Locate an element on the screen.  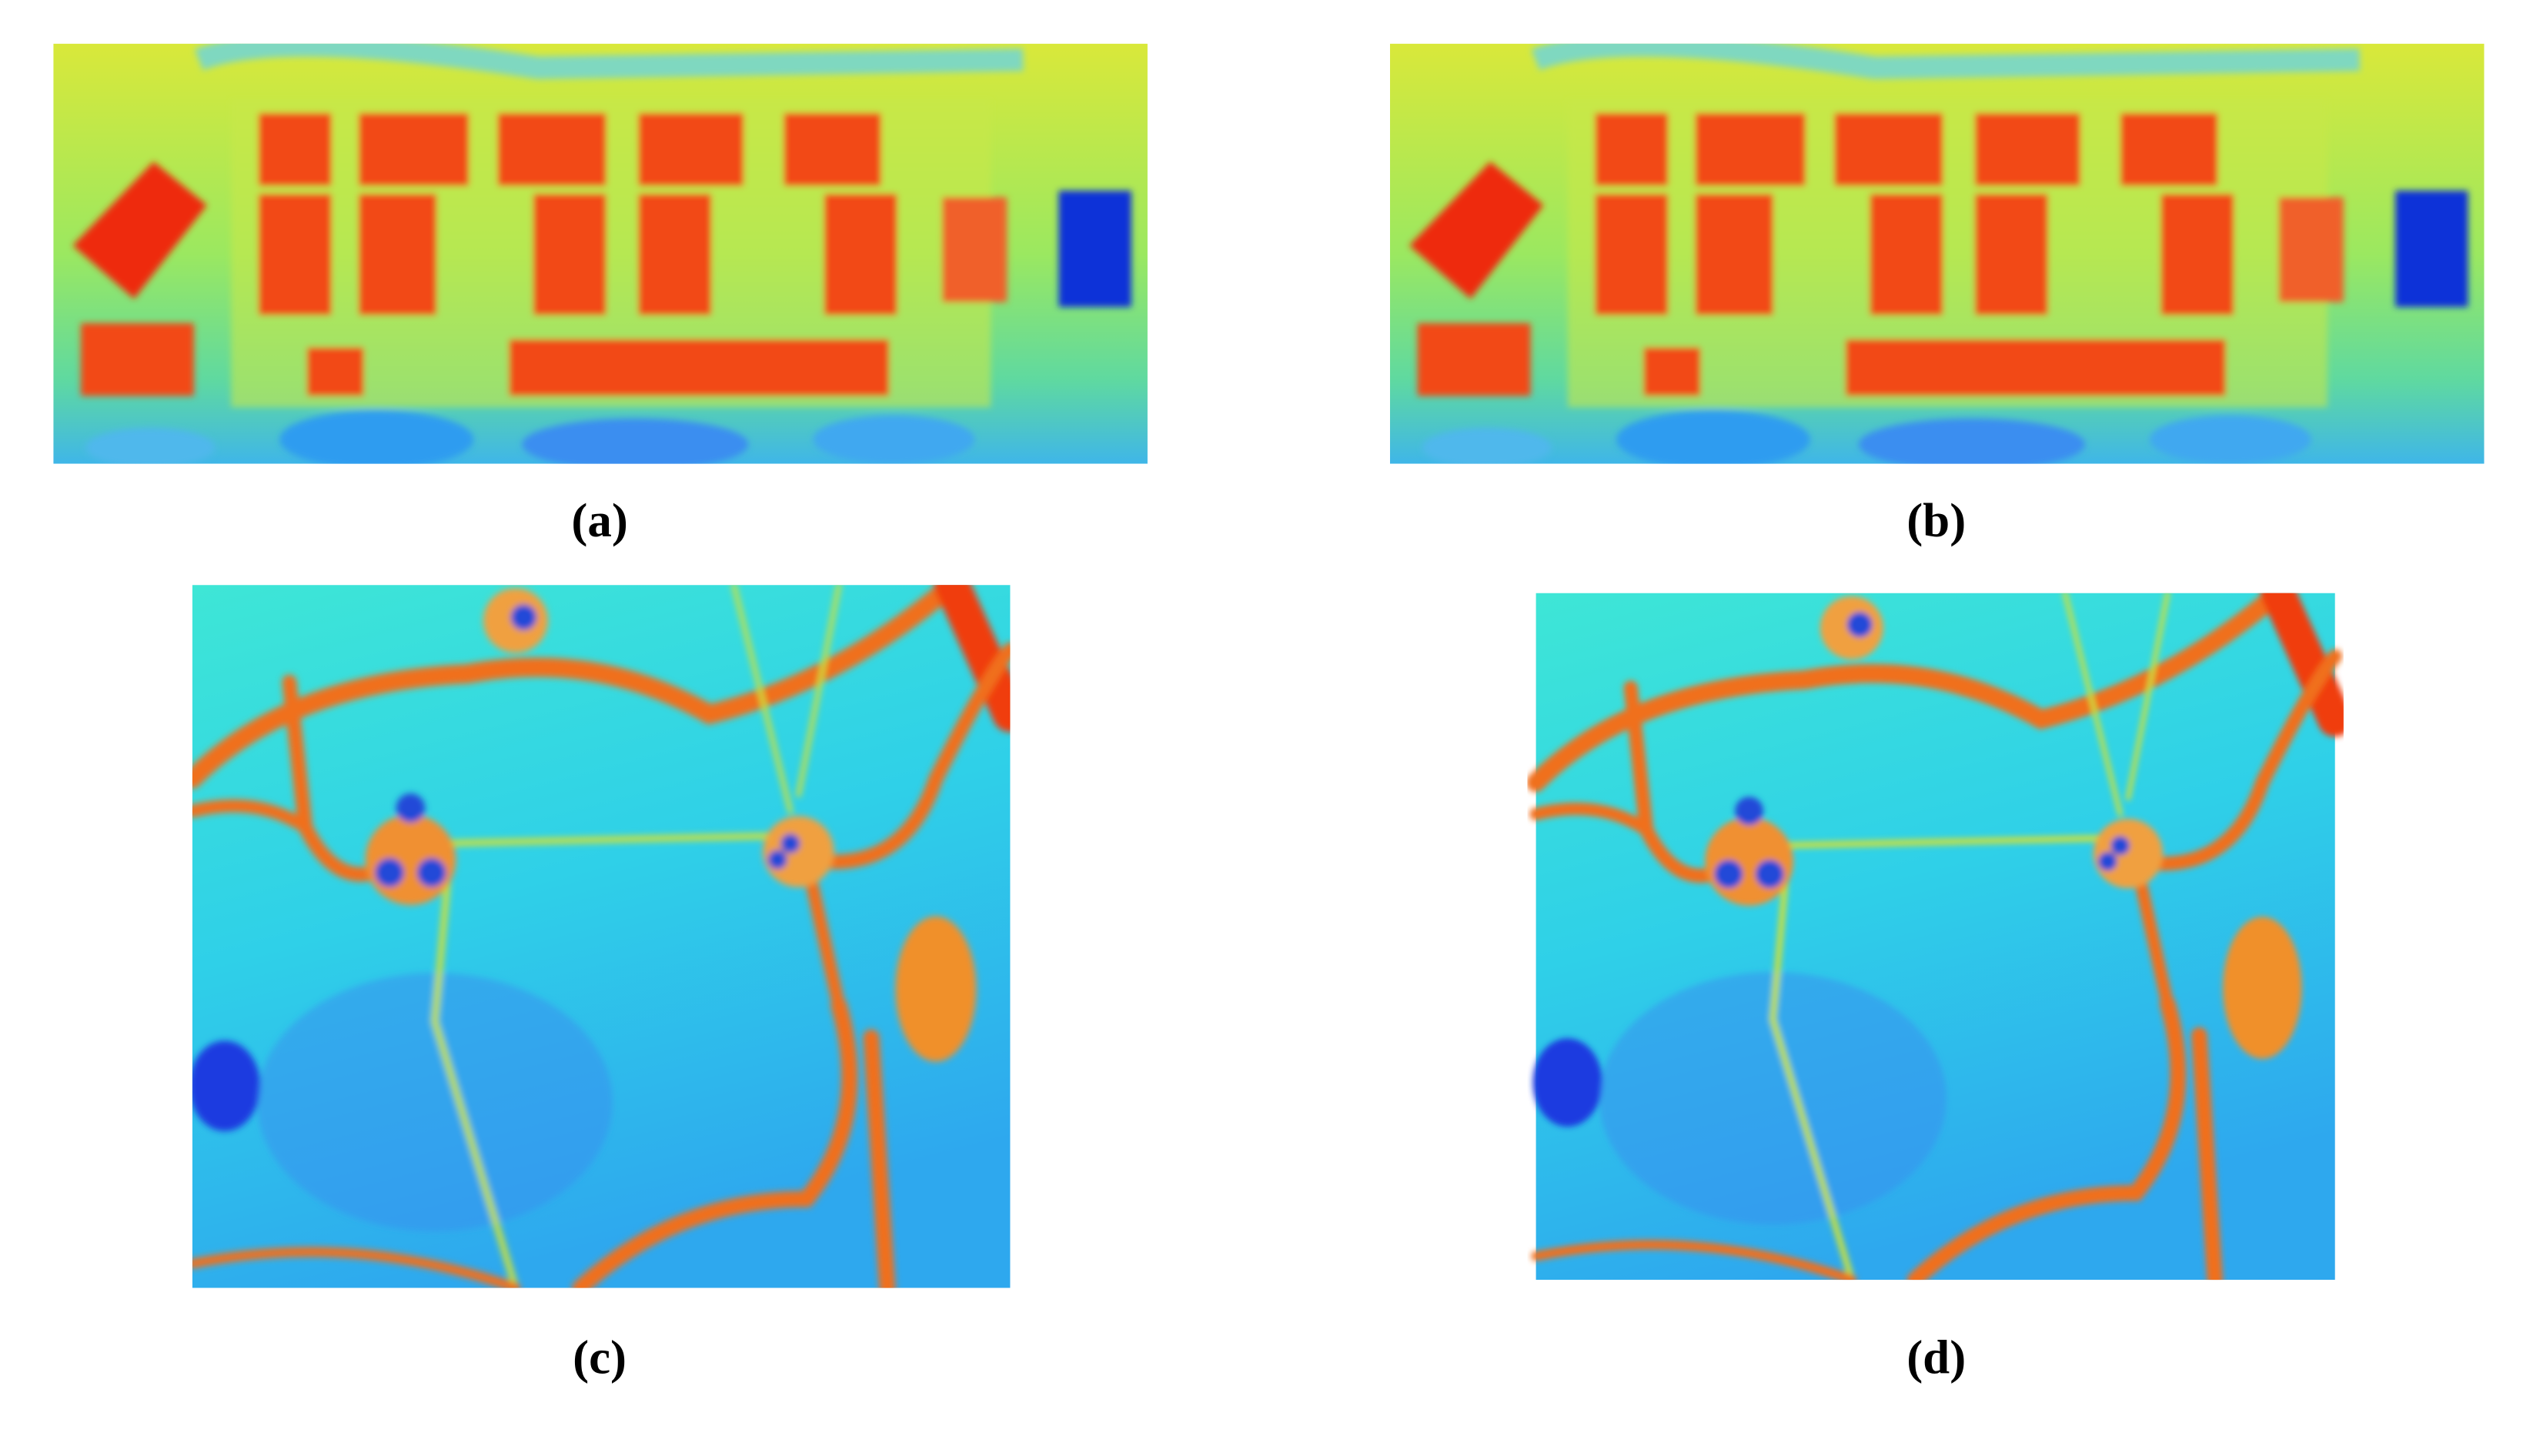
caption: (c) is located at coordinates (600, 1358).